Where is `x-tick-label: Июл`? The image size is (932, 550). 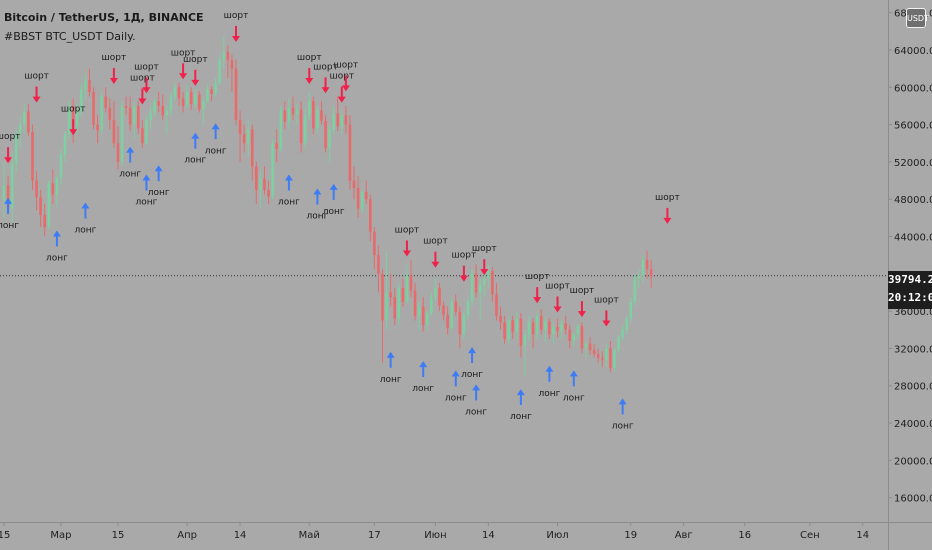
x-tick-label: Июл is located at coordinates (557, 535).